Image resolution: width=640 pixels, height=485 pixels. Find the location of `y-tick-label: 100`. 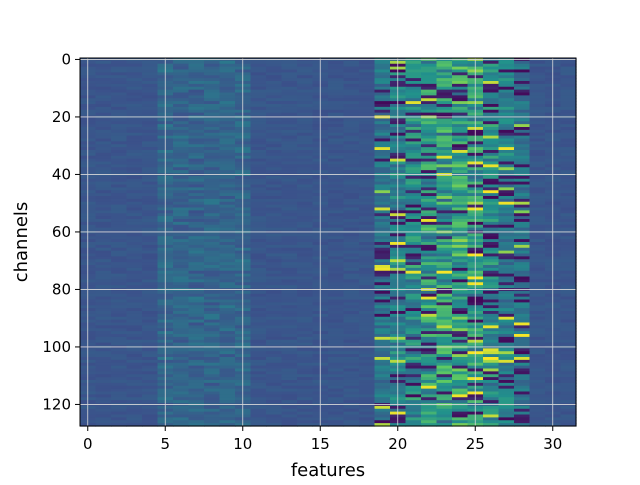

y-tick-label: 100 is located at coordinates (56, 347).